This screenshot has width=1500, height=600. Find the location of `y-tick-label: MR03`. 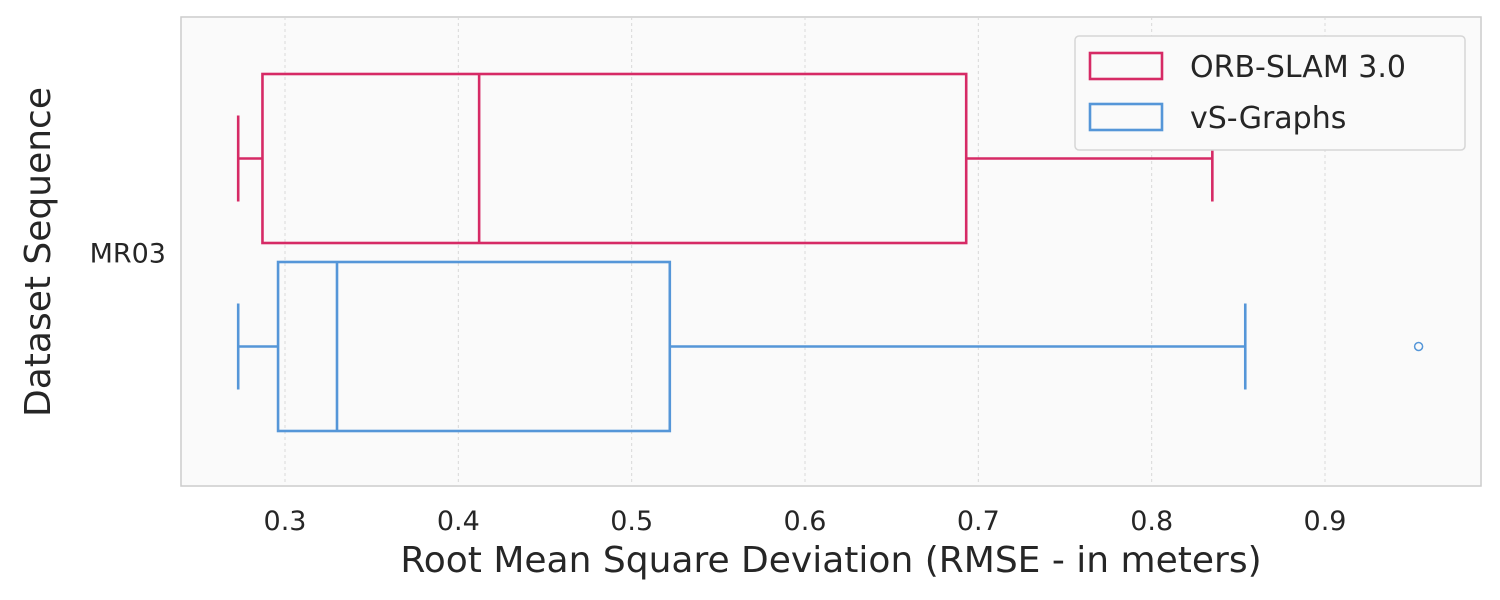

y-tick-label: MR03 is located at coordinates (128, 254).